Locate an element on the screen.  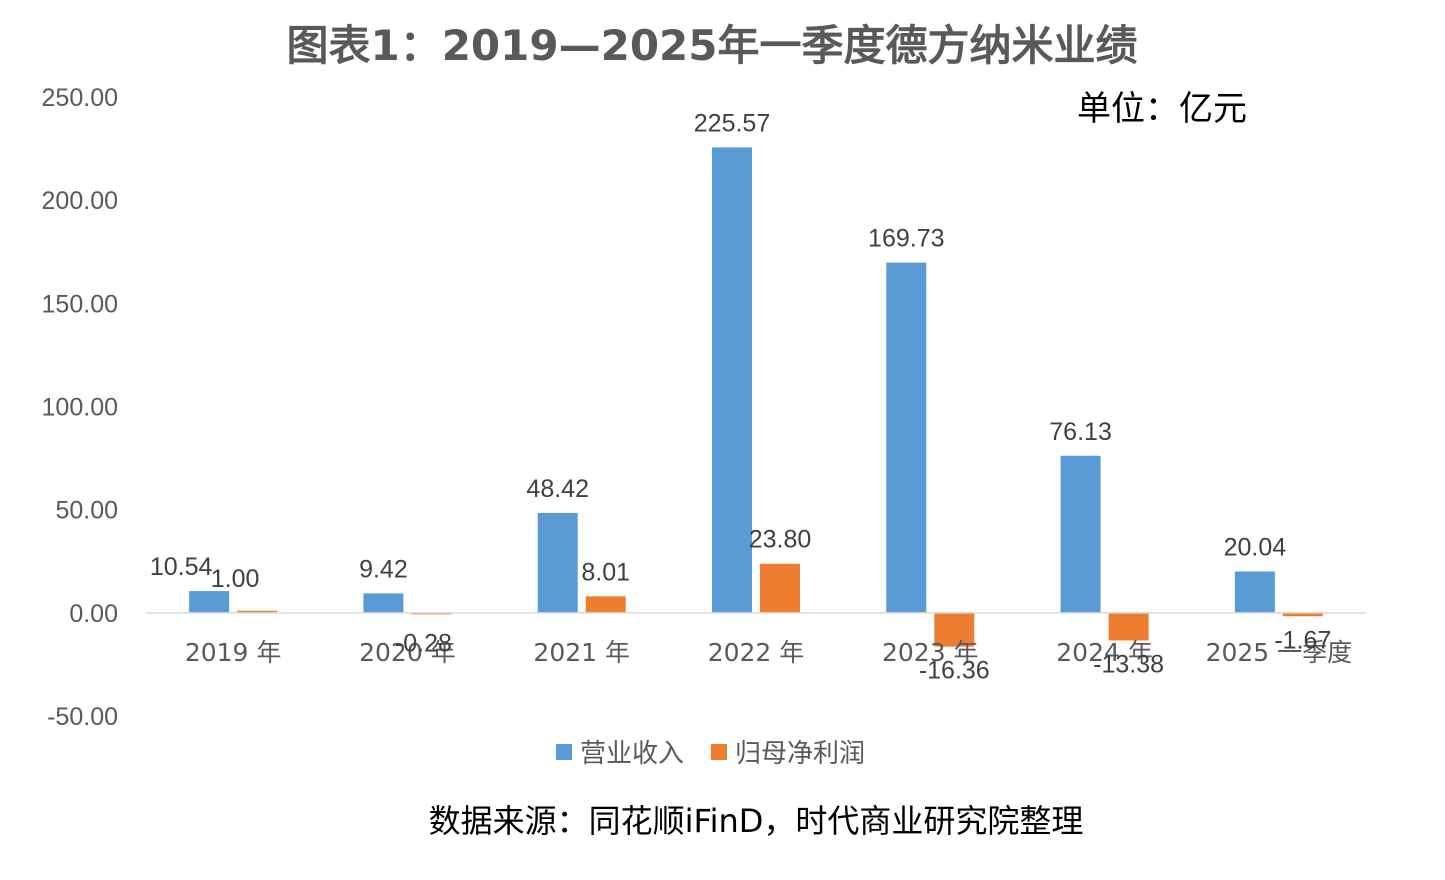
revenue-data-label: 48.42 is located at coordinates (557, 489).